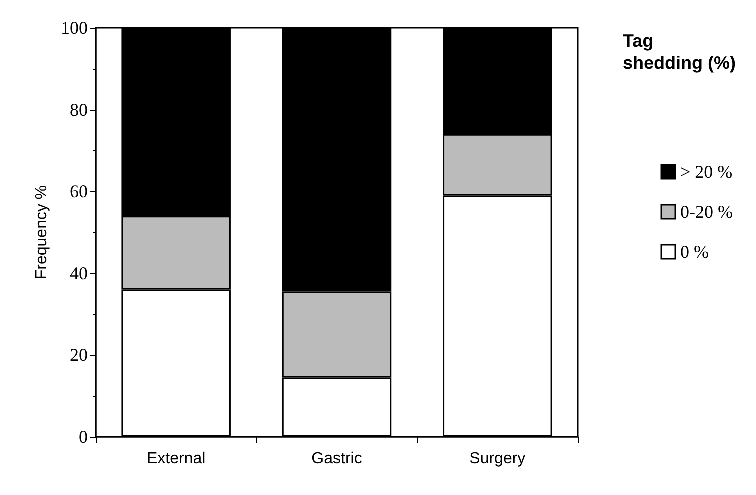  I want to click on legend-label: > 20 %, so click(706, 172).